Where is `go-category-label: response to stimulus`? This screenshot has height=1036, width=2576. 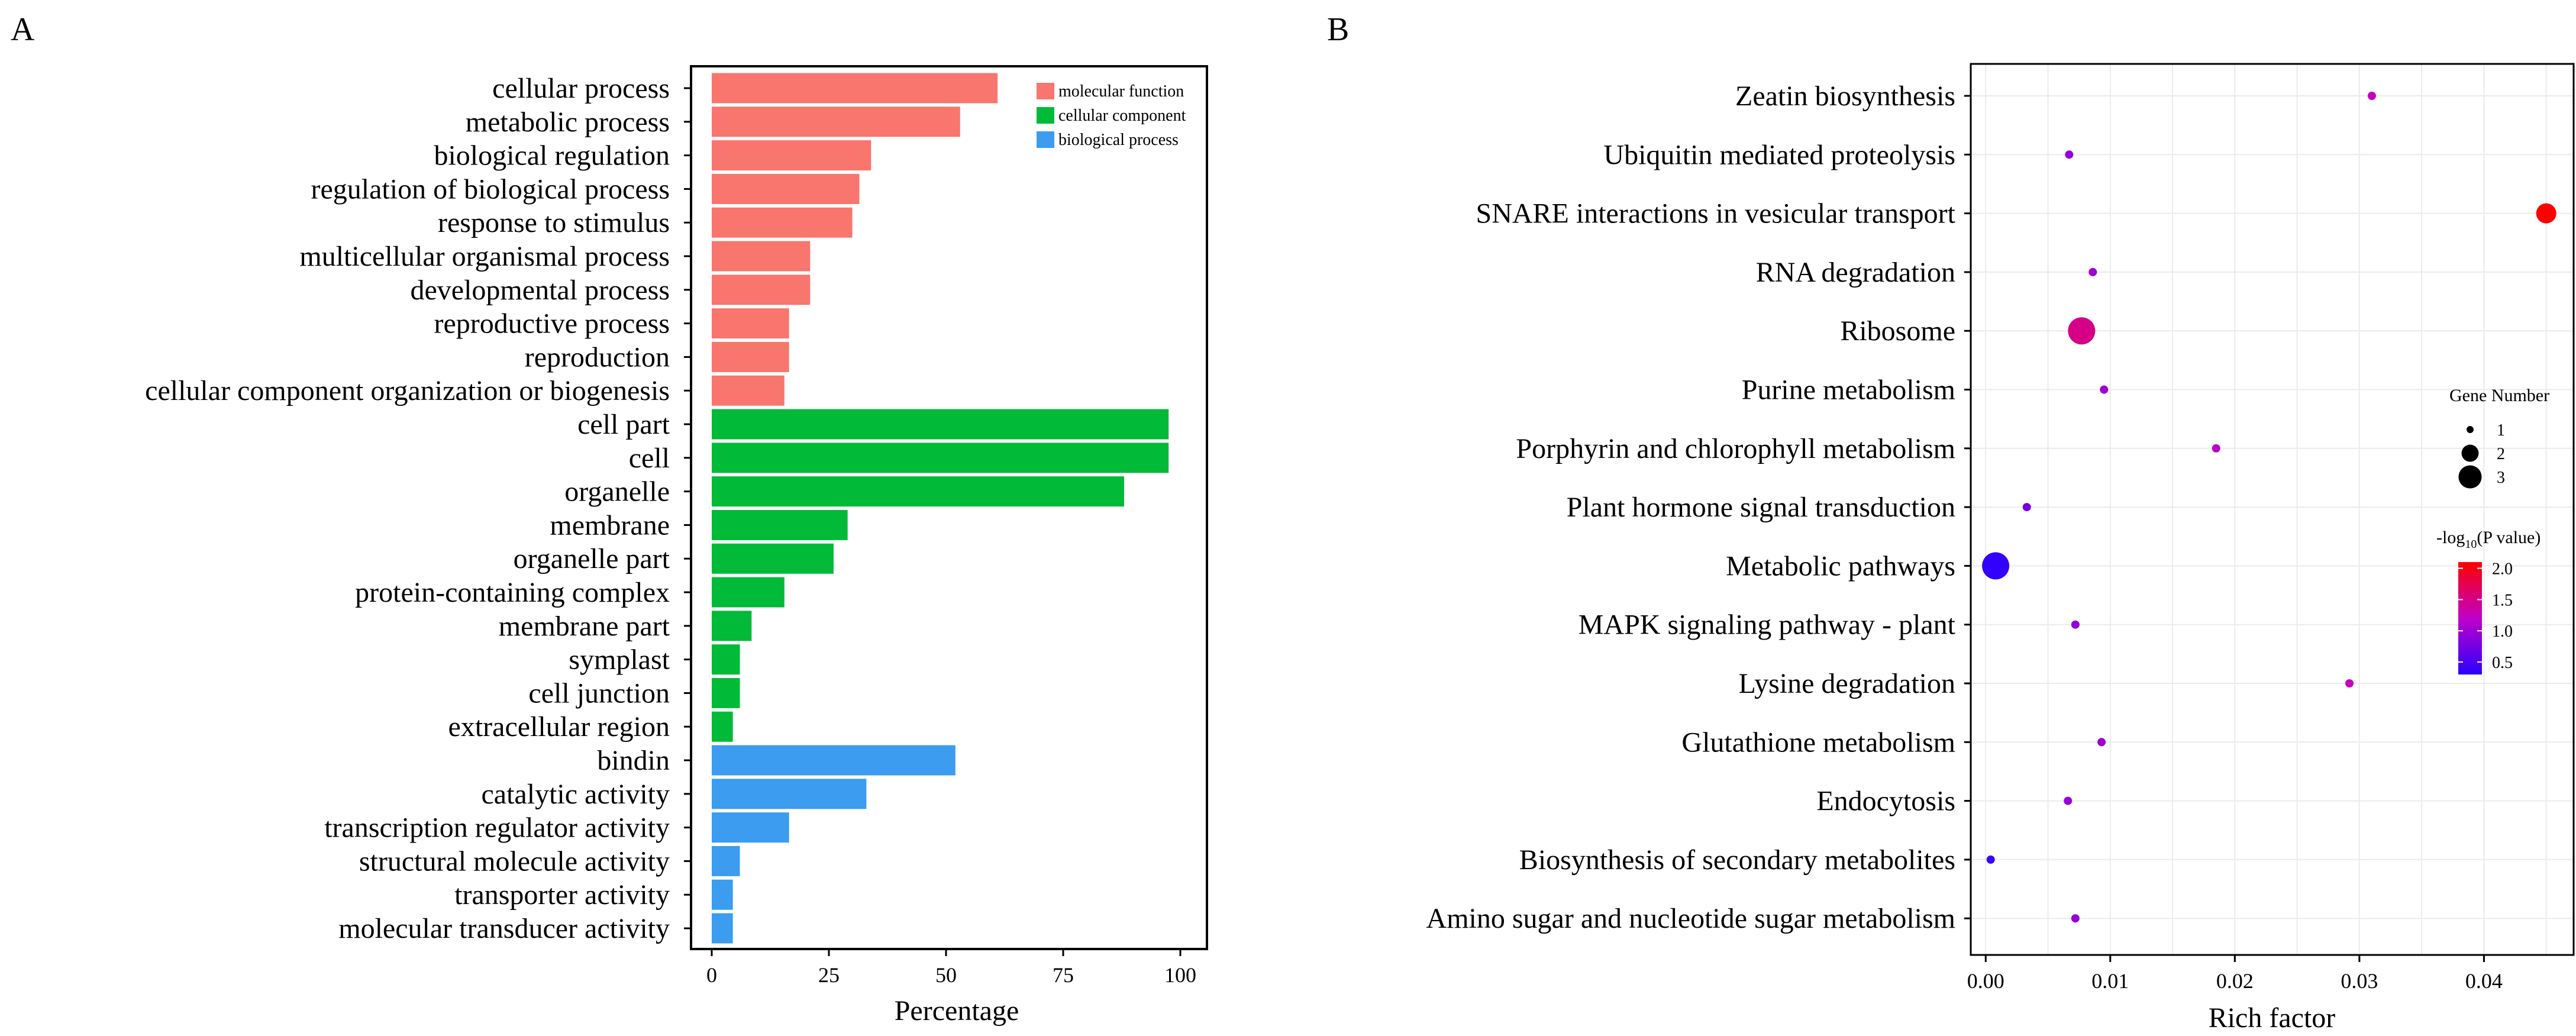
go-category-label: response to stimulus is located at coordinates (554, 222).